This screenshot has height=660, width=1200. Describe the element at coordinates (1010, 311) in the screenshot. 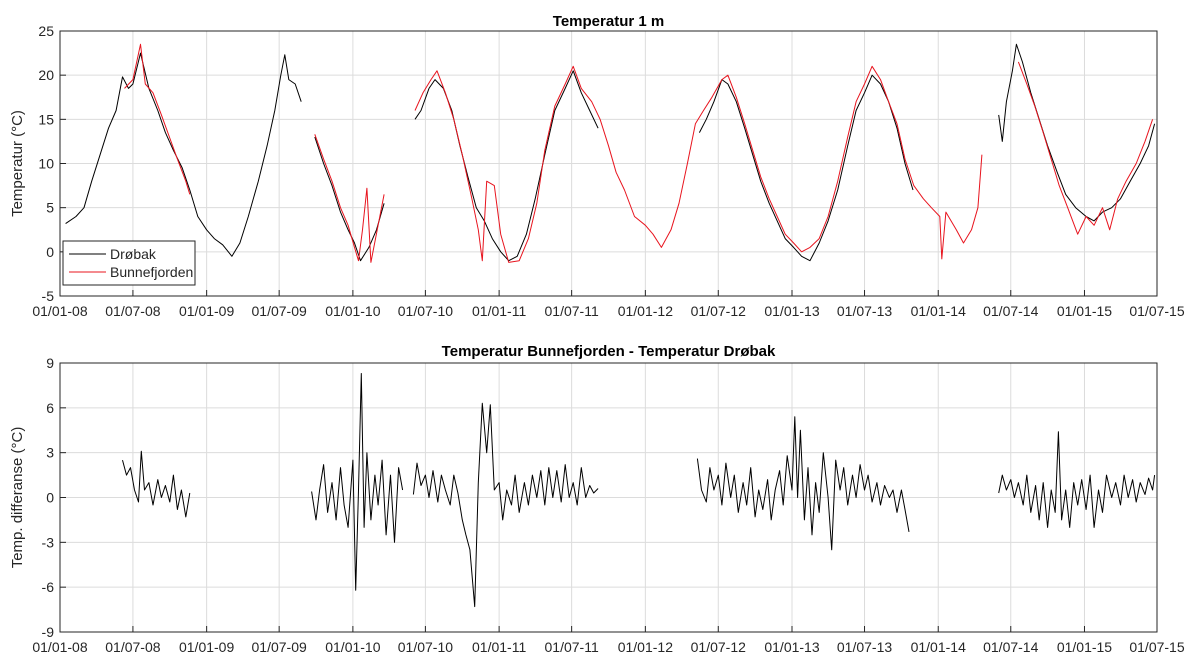

I see `plot1-xtick-label: 01/07-14` at that location.